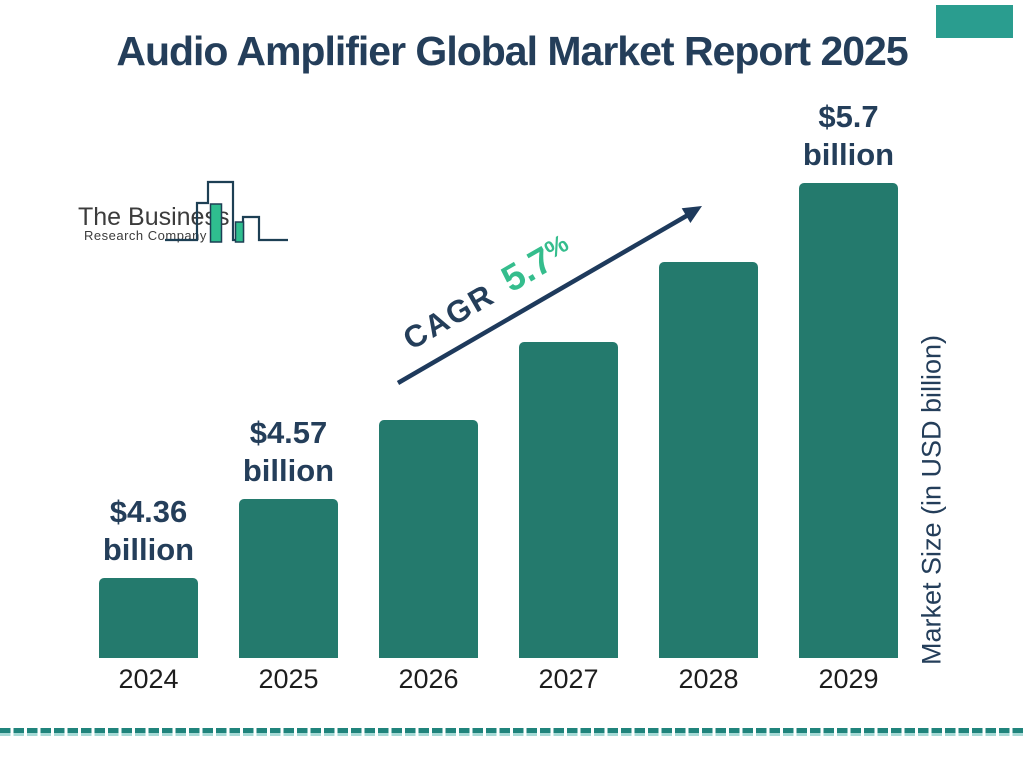 The width and height of the screenshot is (1024, 768). I want to click on x-tick-2027: 2027, so click(568, 679).